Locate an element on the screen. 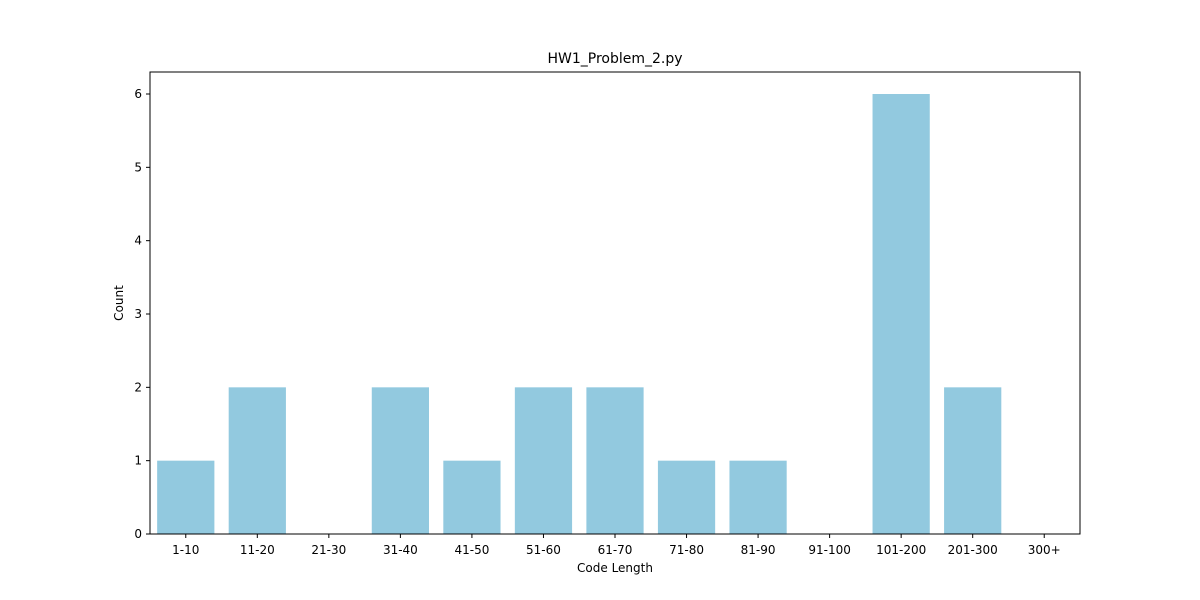 The width and height of the screenshot is (1200, 600). x-tick-label: 41-50 is located at coordinates (471, 550).